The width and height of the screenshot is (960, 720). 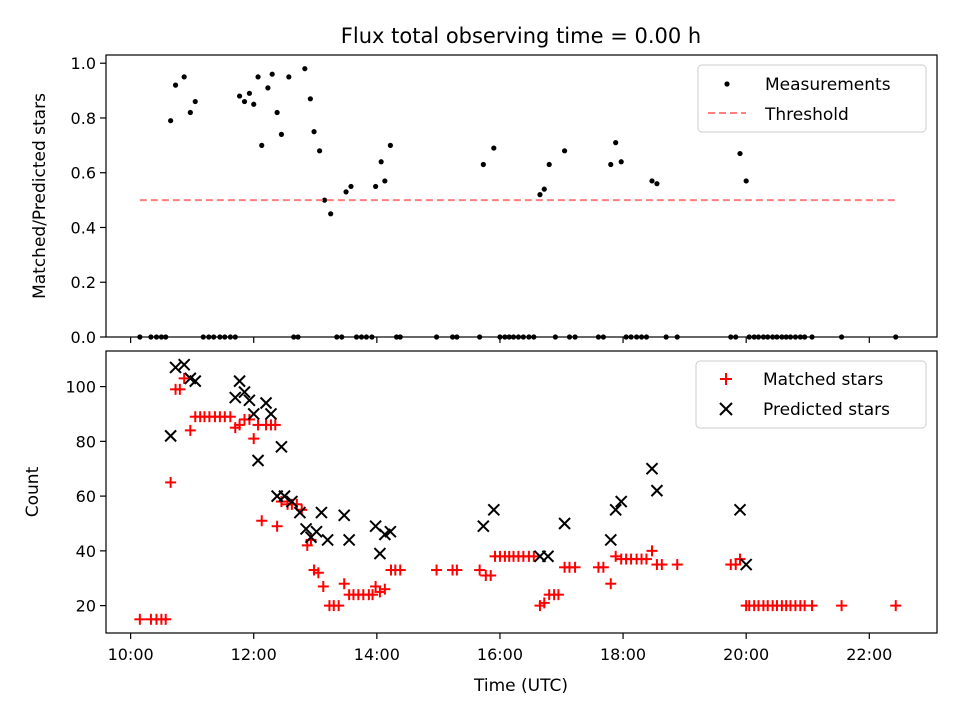 What do you see at coordinates (86, 606) in the screenshot?
I see `y-tick-label: 20` at bounding box center [86, 606].